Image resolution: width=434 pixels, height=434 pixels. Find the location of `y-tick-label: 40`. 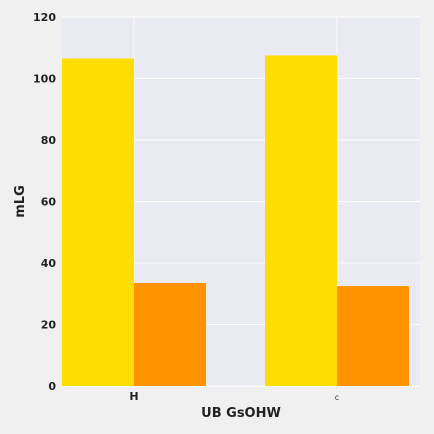

y-tick-label: 40 is located at coordinates (49, 263).